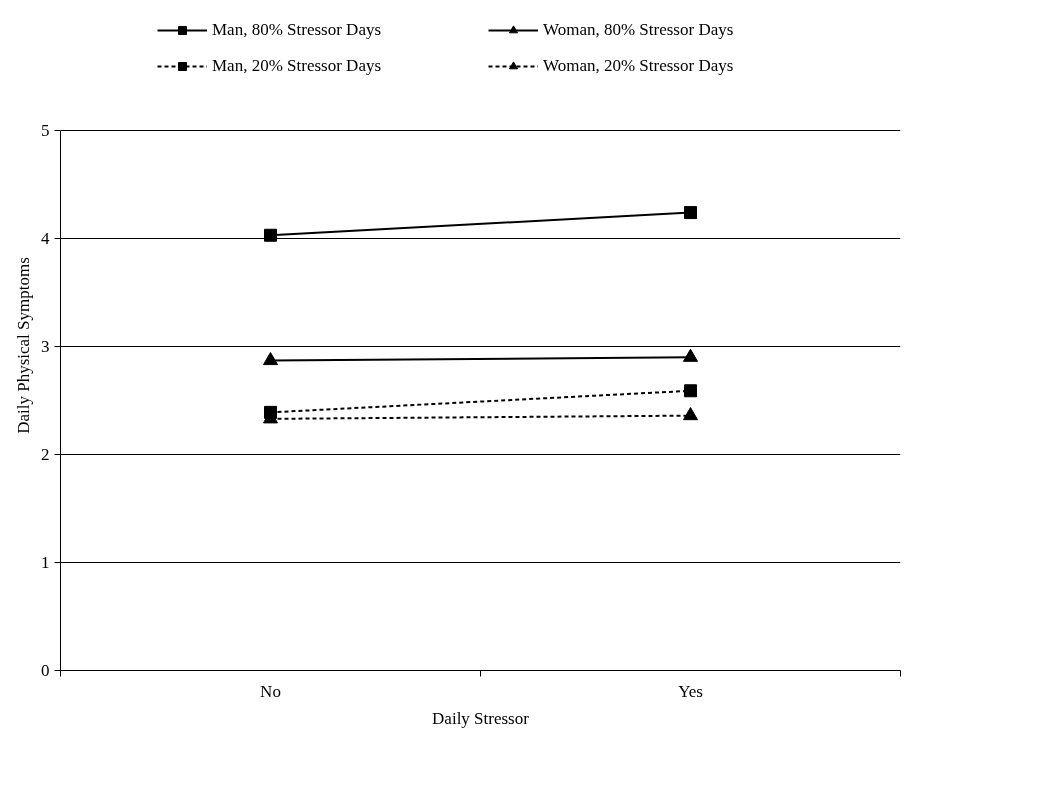  What do you see at coordinates (270, 691) in the screenshot?
I see `x-tick-label: No` at bounding box center [270, 691].